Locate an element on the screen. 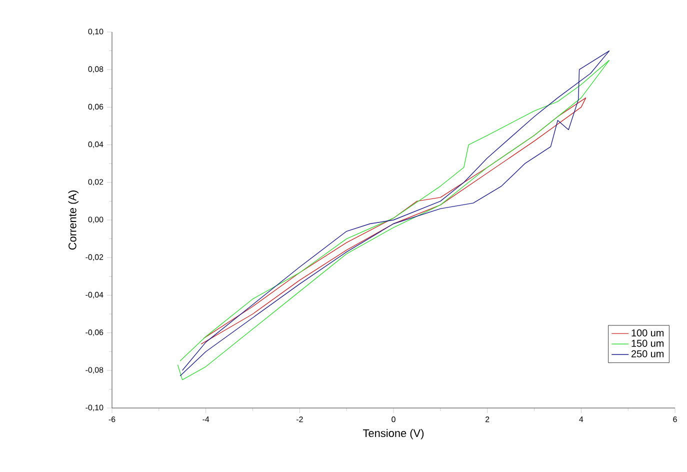 The width and height of the screenshot is (687, 472). y-axis-title: Corrente (A) is located at coordinates (73, 220).